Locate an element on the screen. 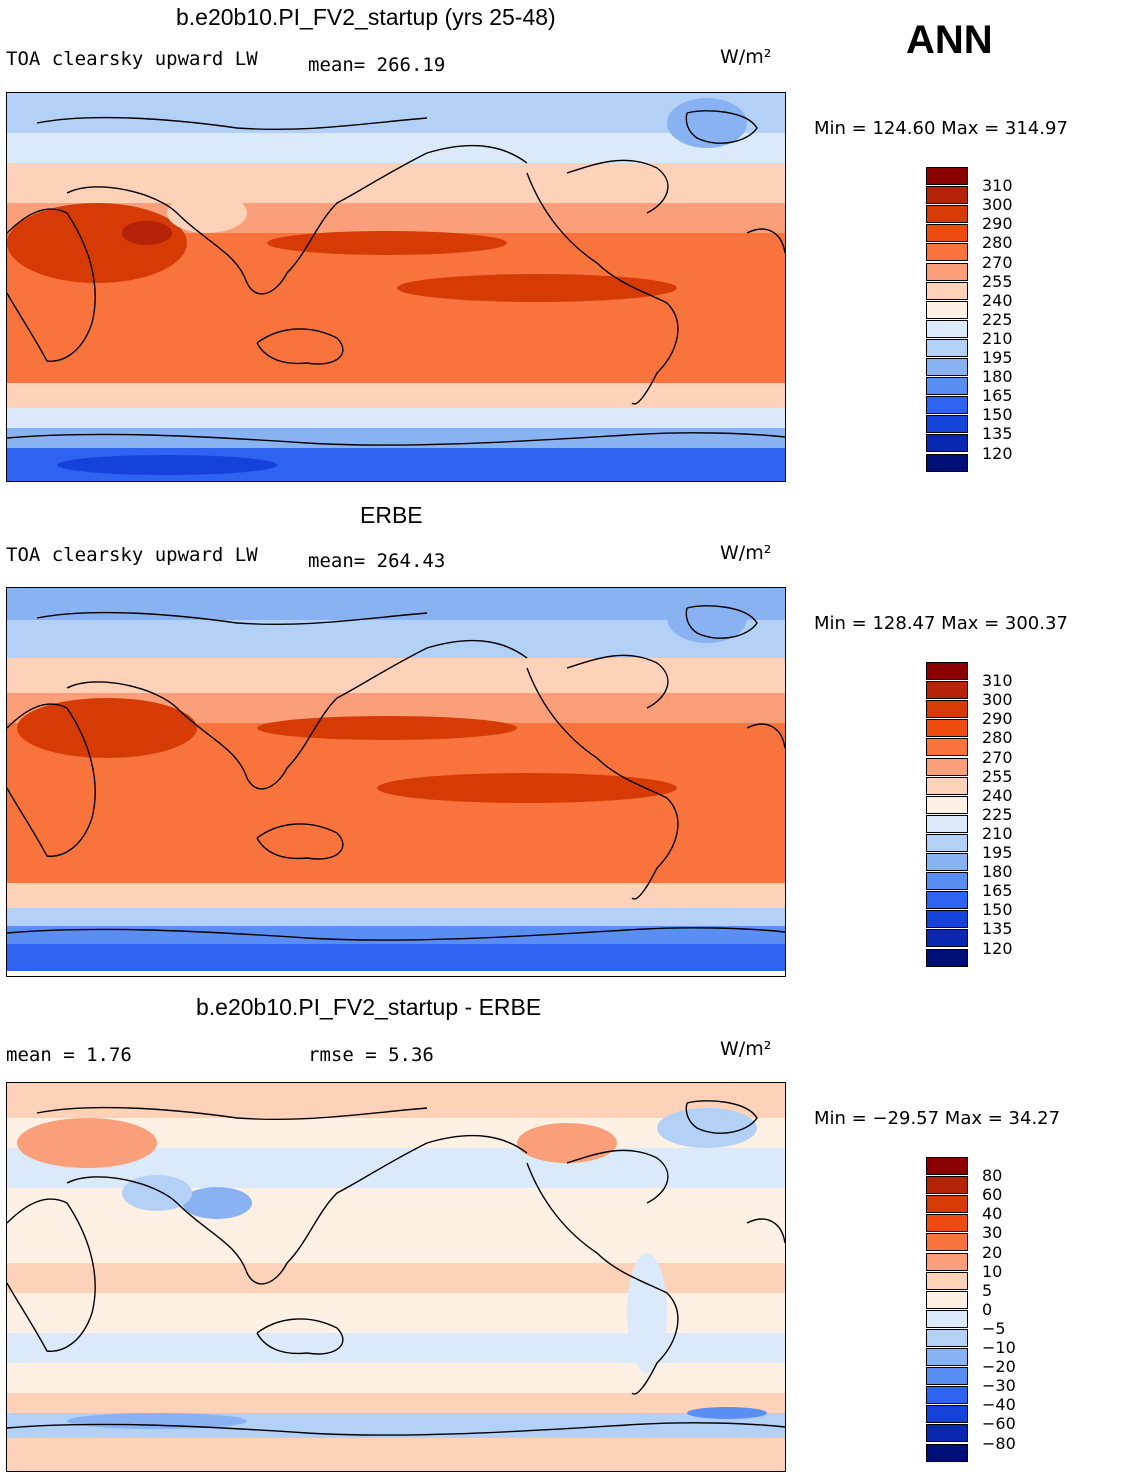 The height and width of the screenshot is (1478, 1128). colorbar-label: −20 is located at coordinates (999, 1367).